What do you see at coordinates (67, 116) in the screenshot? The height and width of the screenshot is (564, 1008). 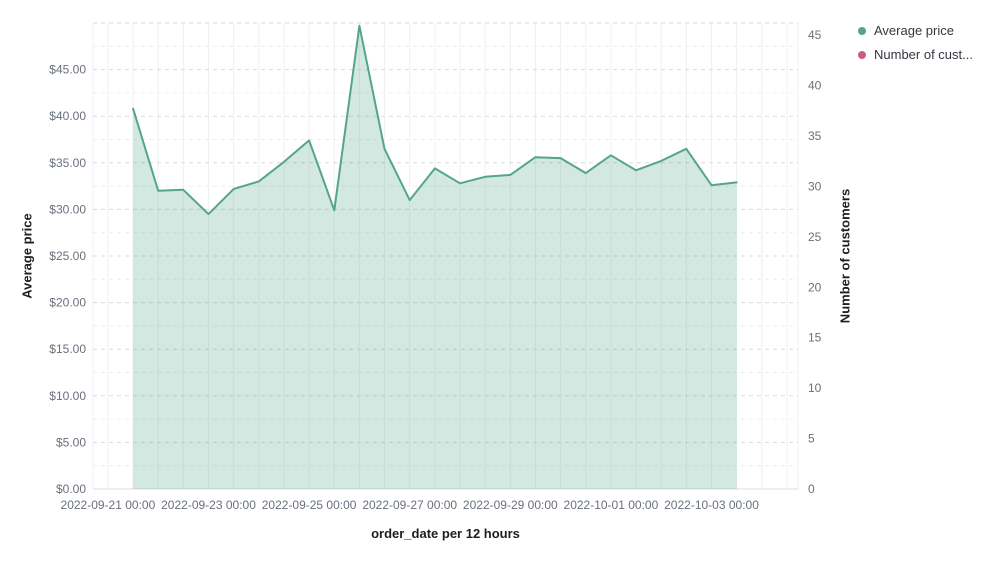 I see `left-axis-tick-label: $40.00` at bounding box center [67, 116].